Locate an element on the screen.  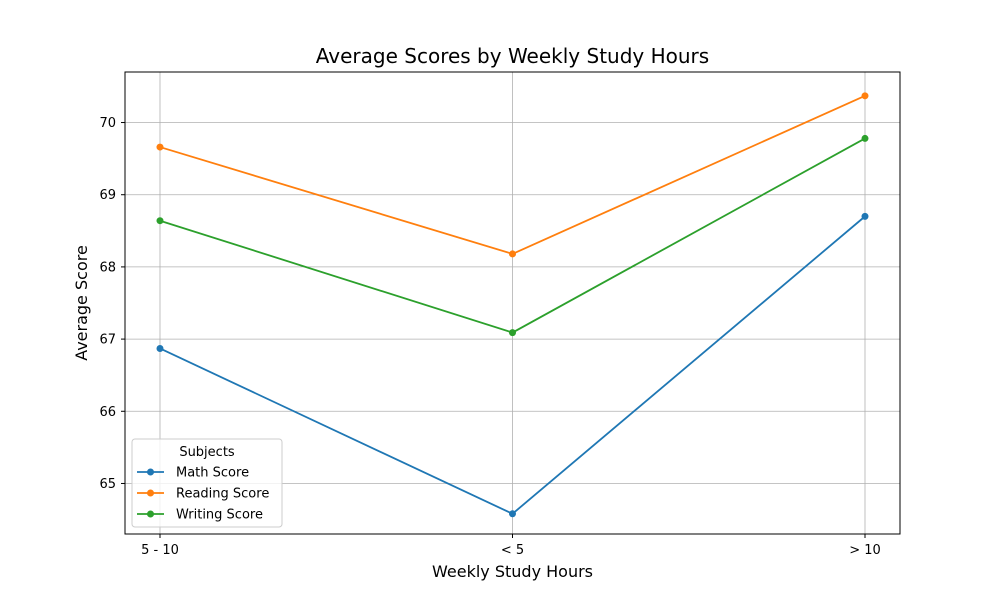
y-tick-label: 68 is located at coordinates (107, 267).